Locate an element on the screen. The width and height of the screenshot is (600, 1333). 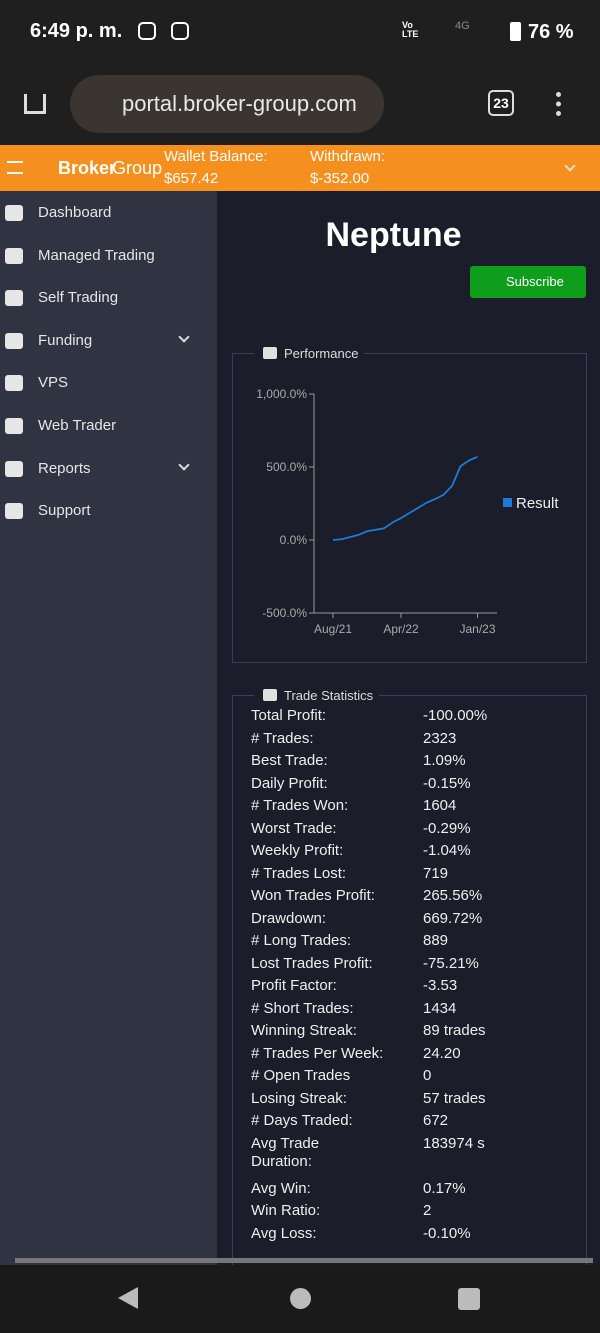
stat-label: Drawdown: is located at coordinates (289, 918).